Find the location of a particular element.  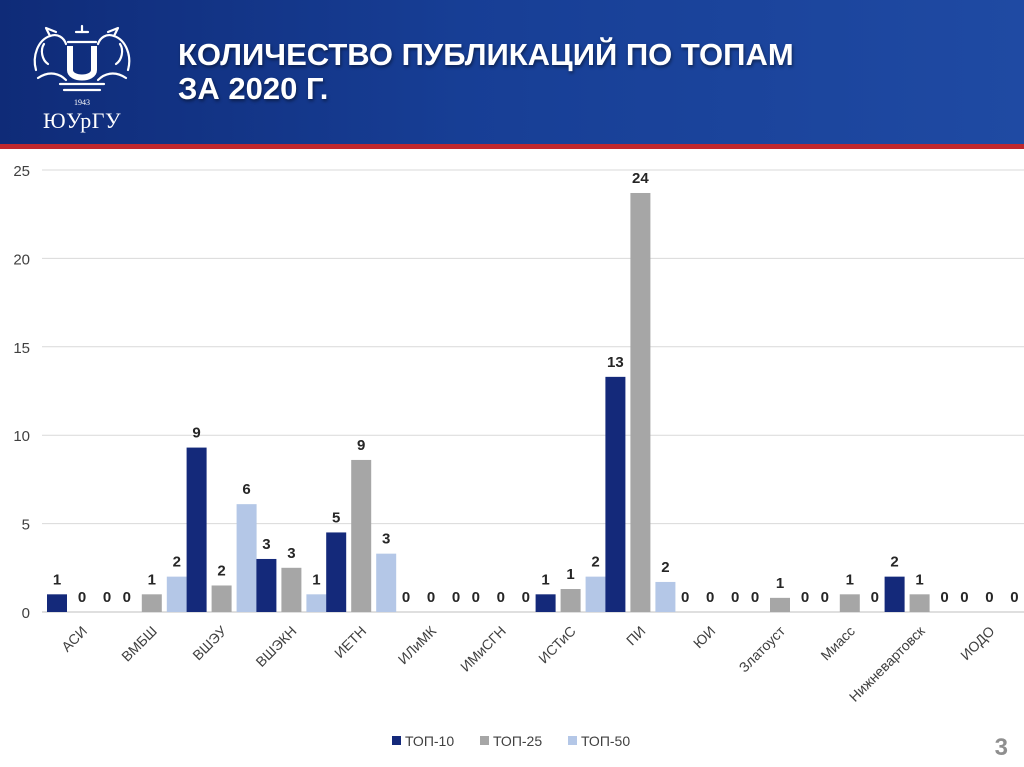

x-tick-label: ИОДО is located at coordinates (977, 643).